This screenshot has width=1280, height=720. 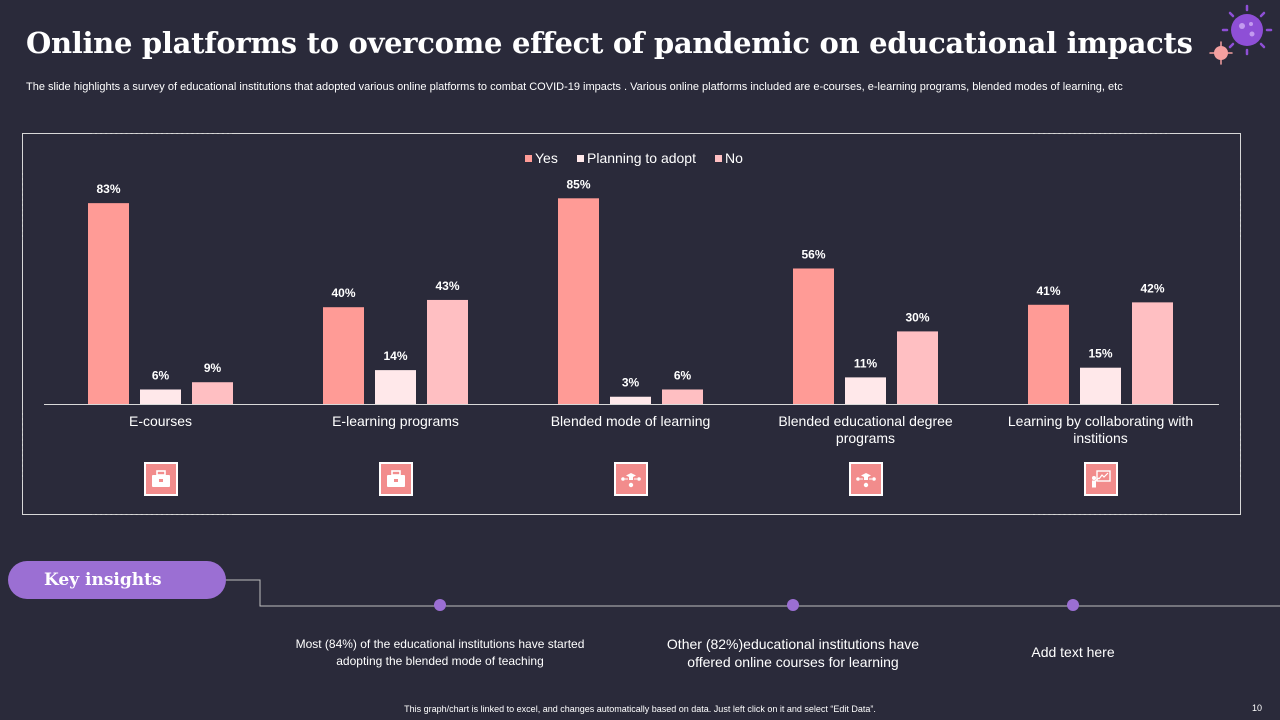 What do you see at coordinates (578, 184) in the screenshot?
I see `data-label: 85%` at bounding box center [578, 184].